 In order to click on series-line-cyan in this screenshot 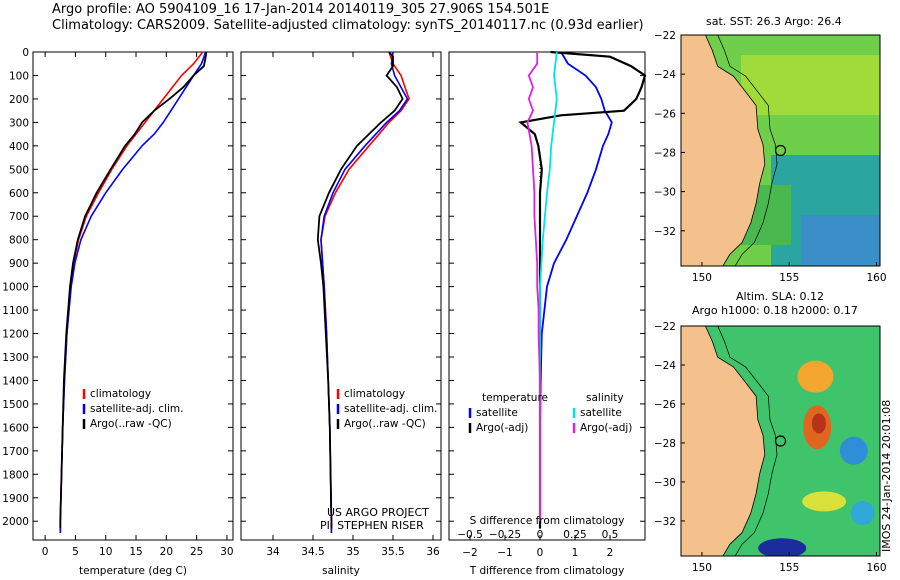, I will do `click(548, 286)`.